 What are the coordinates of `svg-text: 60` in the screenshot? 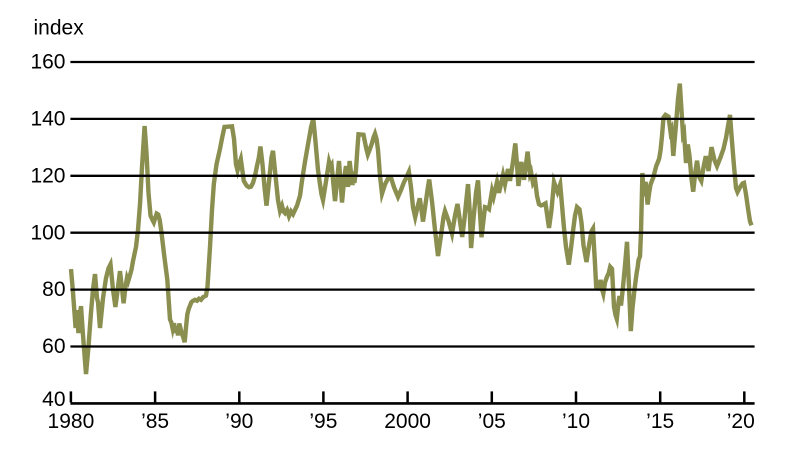 It's located at (53, 346).